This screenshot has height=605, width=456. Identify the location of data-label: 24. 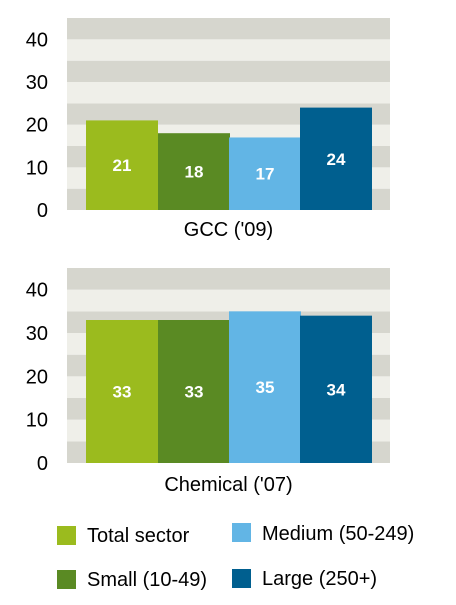
(336, 159).